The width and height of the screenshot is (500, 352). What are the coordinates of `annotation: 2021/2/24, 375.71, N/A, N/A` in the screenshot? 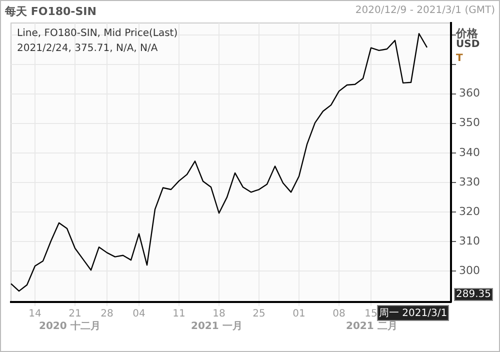 It's located at (87, 48).